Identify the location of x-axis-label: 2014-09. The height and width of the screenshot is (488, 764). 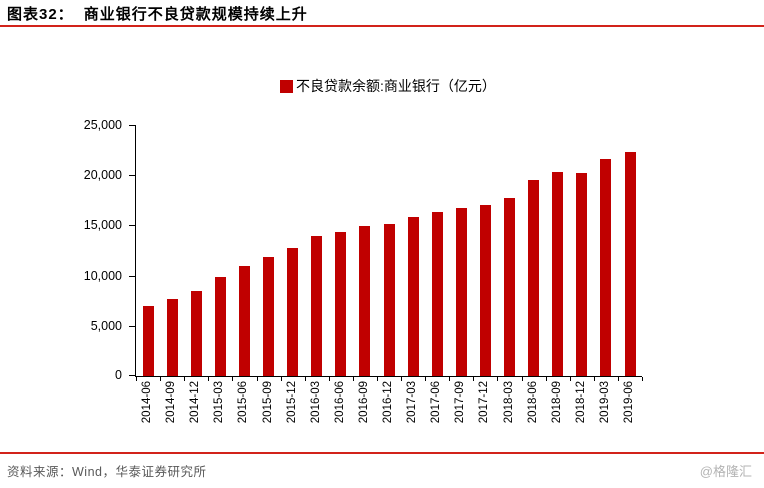
(171, 402).